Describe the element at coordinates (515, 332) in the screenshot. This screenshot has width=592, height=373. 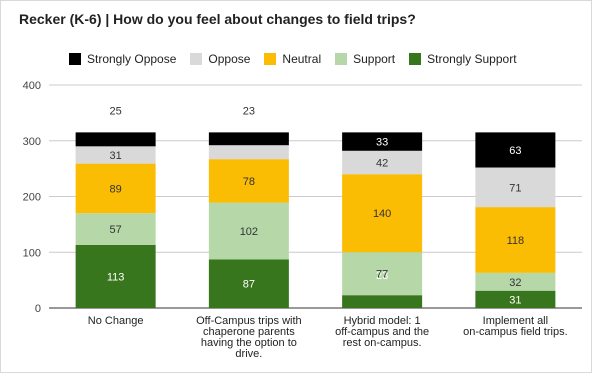
I see `x-tick-label: on-campus field trips.` at that location.